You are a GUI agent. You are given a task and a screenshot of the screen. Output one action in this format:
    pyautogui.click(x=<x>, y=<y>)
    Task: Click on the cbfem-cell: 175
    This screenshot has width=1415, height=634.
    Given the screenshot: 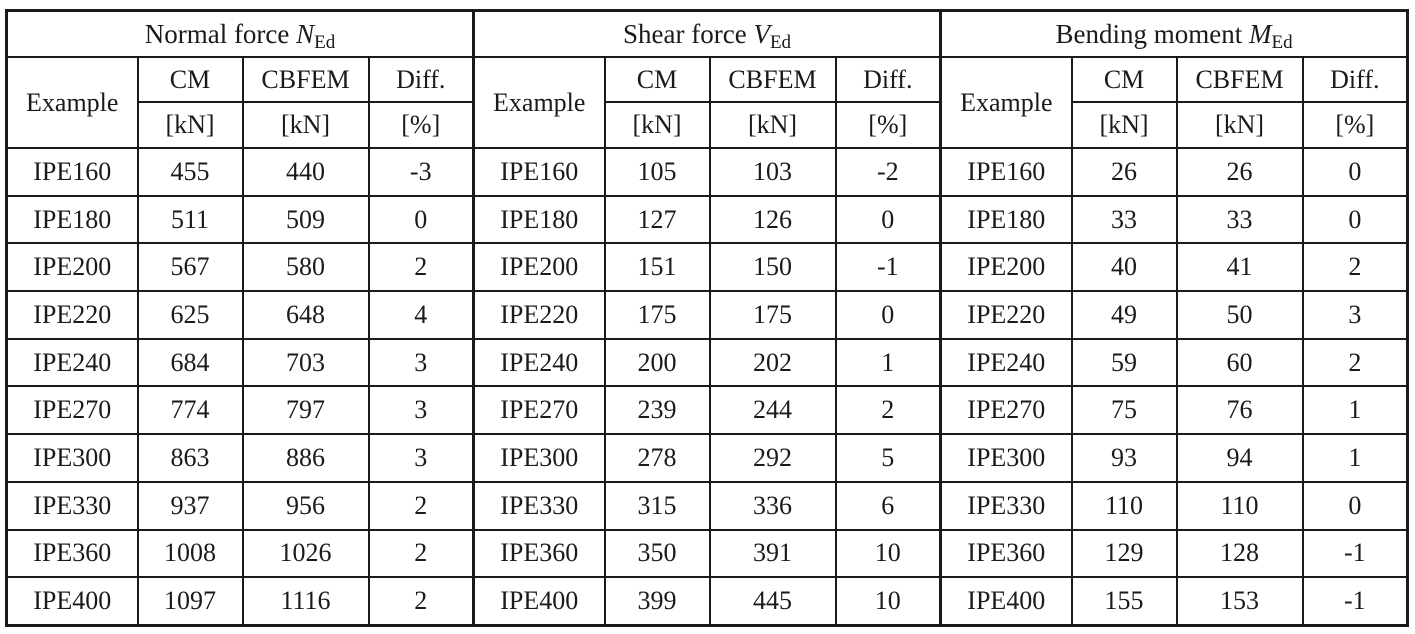 What is the action you would take?
    pyautogui.click(x=772, y=315)
    